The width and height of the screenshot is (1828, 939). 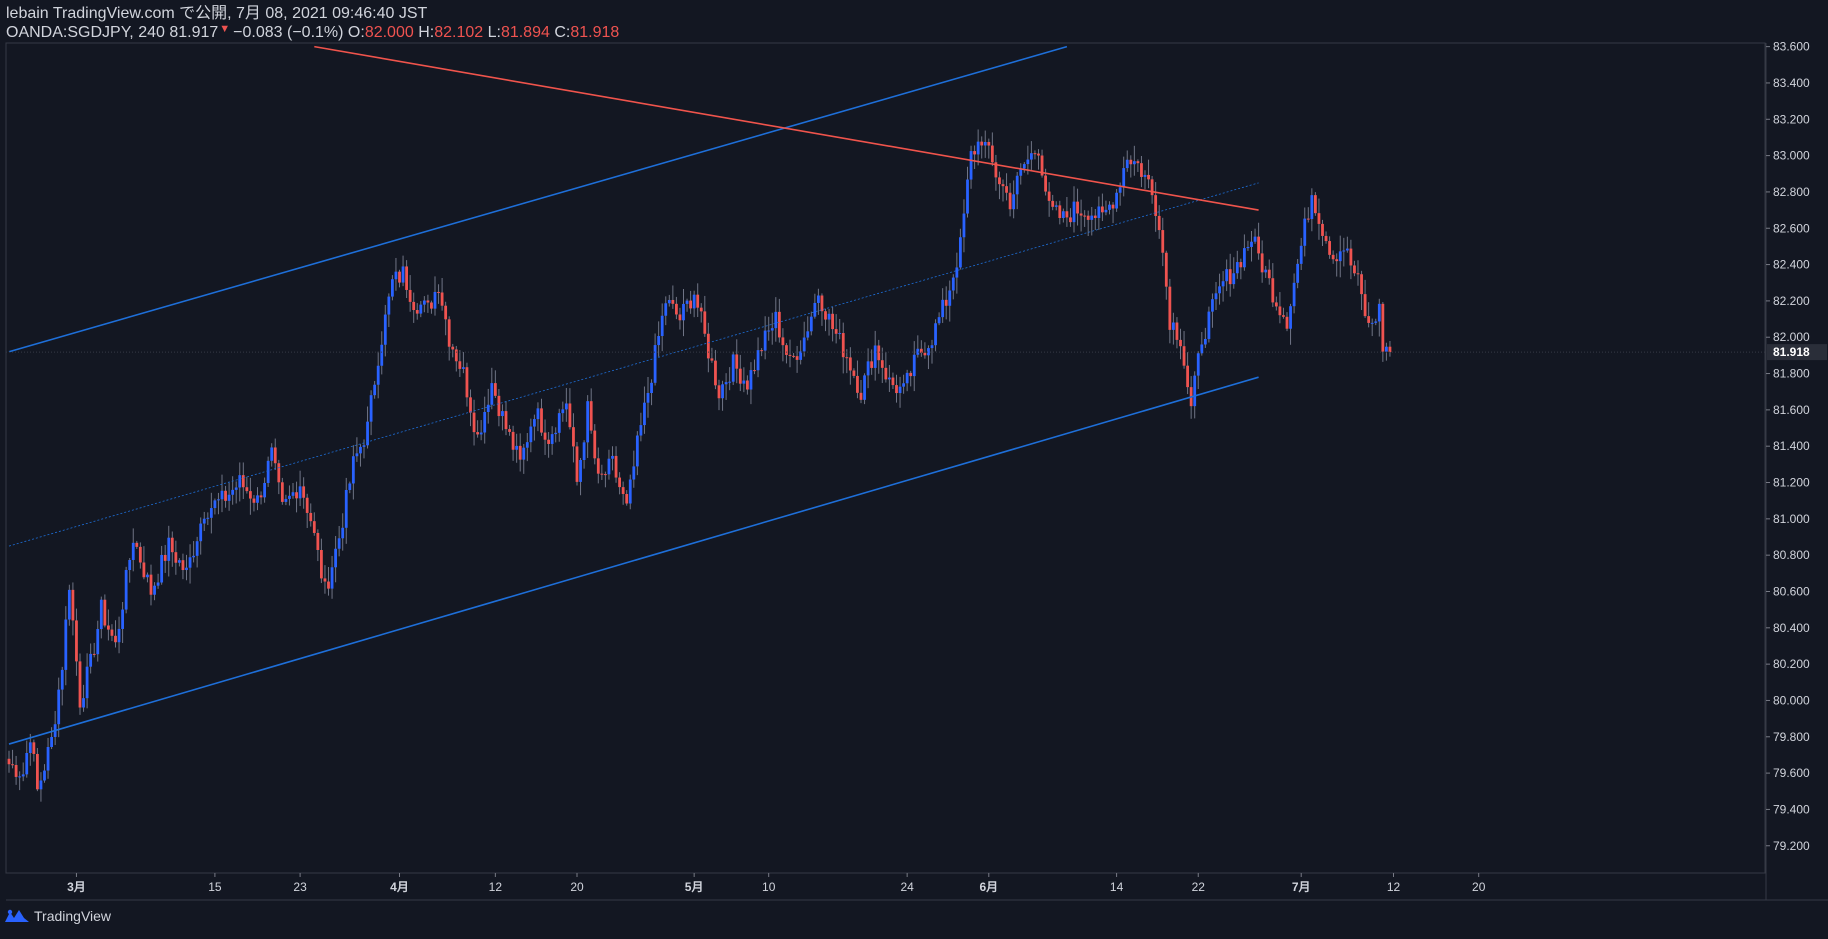 What do you see at coordinates (1791, 773) in the screenshot?
I see `price-tick-label: 79.600` at bounding box center [1791, 773].